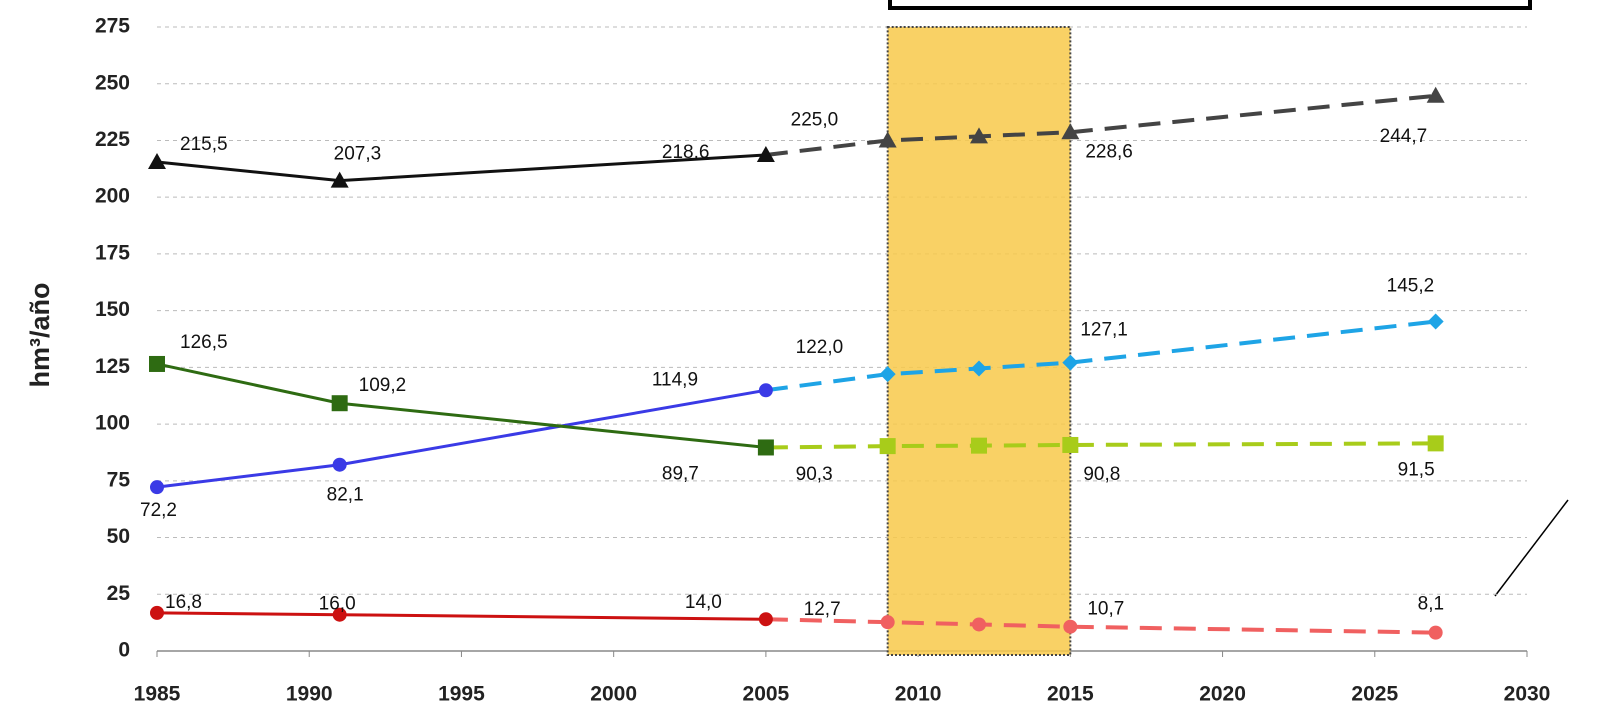 The image size is (1611, 727). Describe the element at coordinates (119, 593) in the screenshot. I see `y-tick-label: 25` at that location.